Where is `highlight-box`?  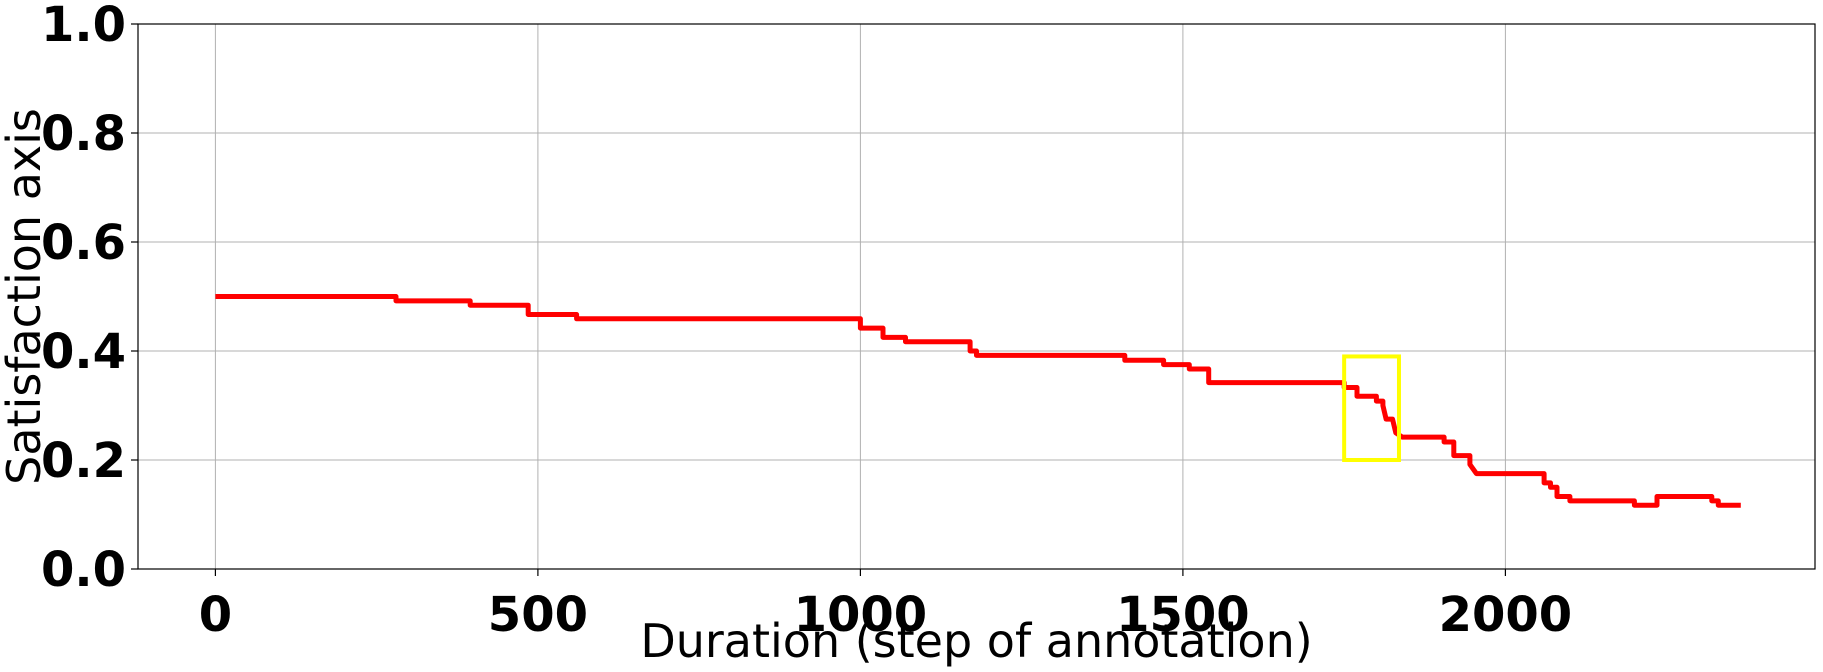
highlight-box is located at coordinates (1371, 408).